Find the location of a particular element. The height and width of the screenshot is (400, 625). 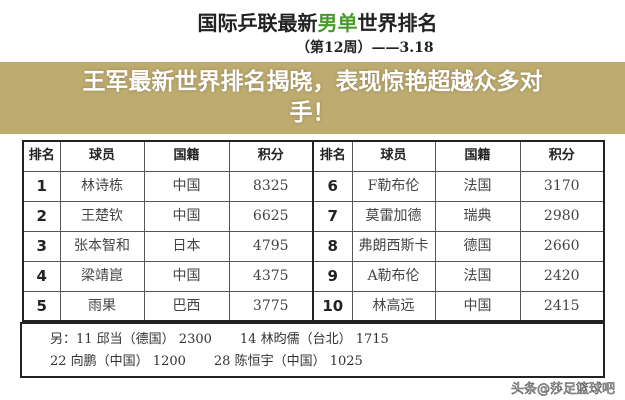

player-cell: 梁靖崑 is located at coordinates (102, 276).